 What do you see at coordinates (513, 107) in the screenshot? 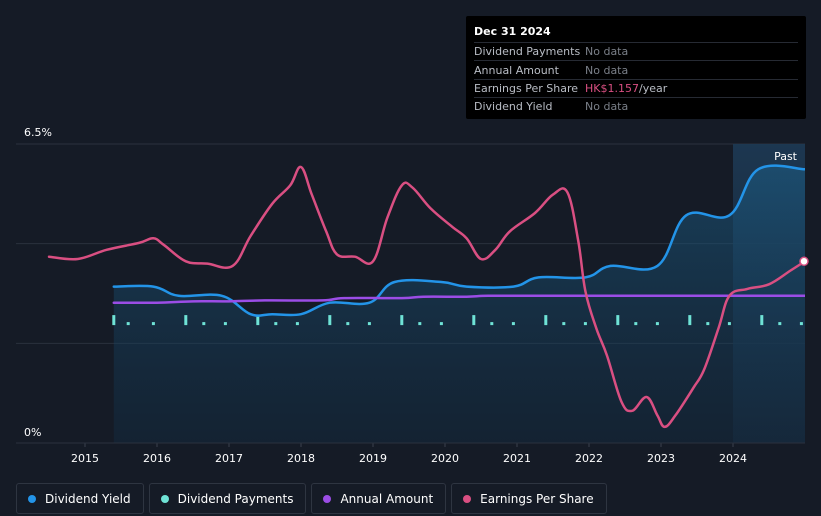
I see `tooltip-label: Dividend Yield` at bounding box center [513, 107].